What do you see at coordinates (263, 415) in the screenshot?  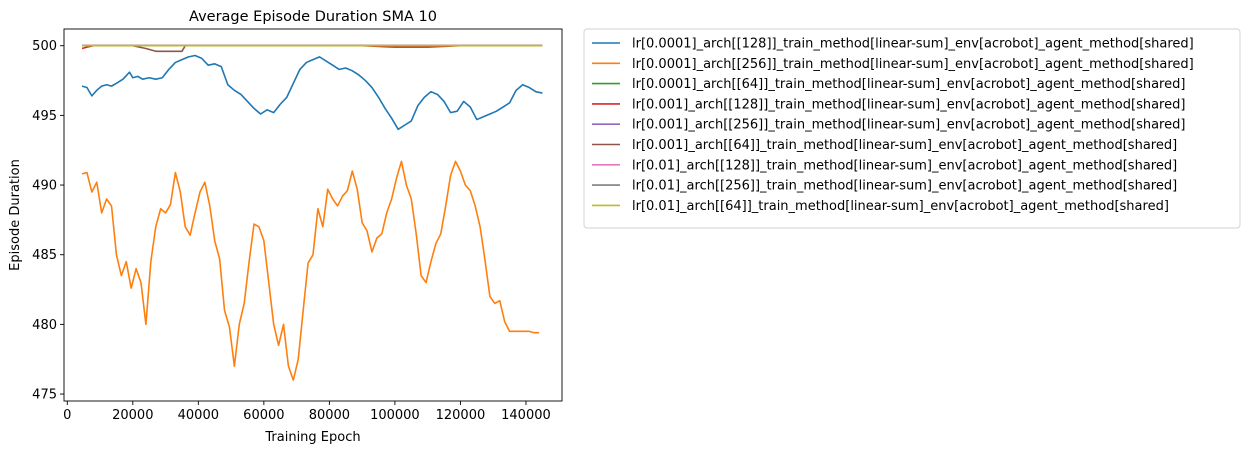 I see `x-tick-label: 60000` at bounding box center [263, 415].